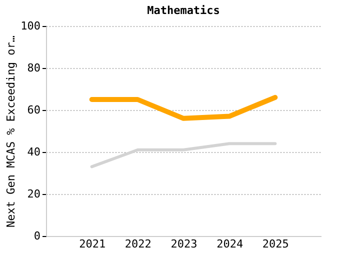 This screenshot has height=280, width=350. I want to click on y-tick-label: 40, so click(33, 152).